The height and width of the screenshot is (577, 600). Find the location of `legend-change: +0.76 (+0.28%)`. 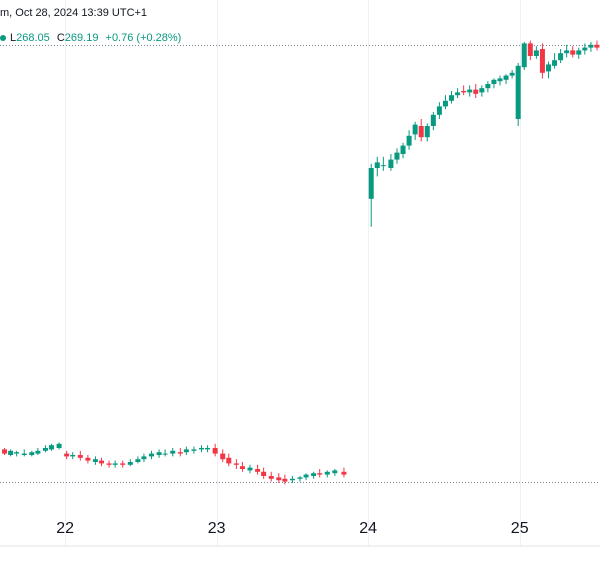

legend-change: +0.76 (+0.28%) is located at coordinates (143, 38).